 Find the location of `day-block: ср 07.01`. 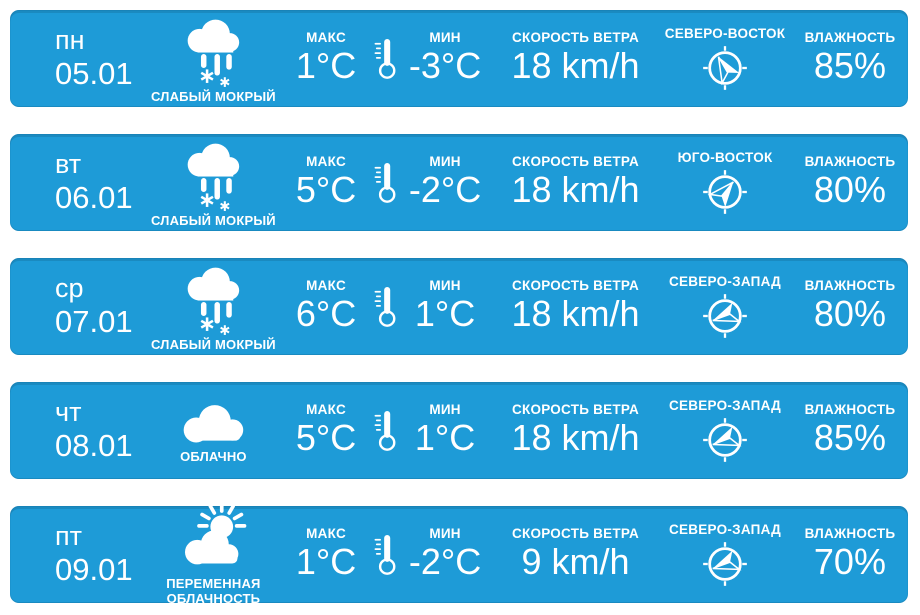

day-block: ср 07.01 is located at coordinates (79, 305).